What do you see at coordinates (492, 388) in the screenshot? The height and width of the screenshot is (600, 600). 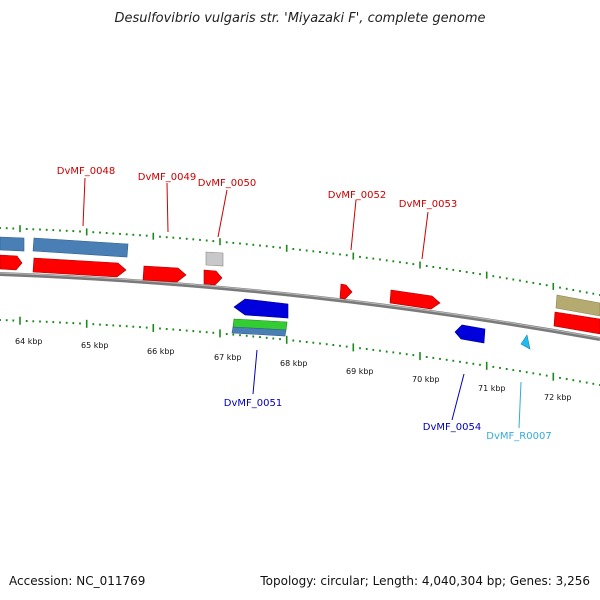 I see `scale-label: 71 kbp` at bounding box center [492, 388].